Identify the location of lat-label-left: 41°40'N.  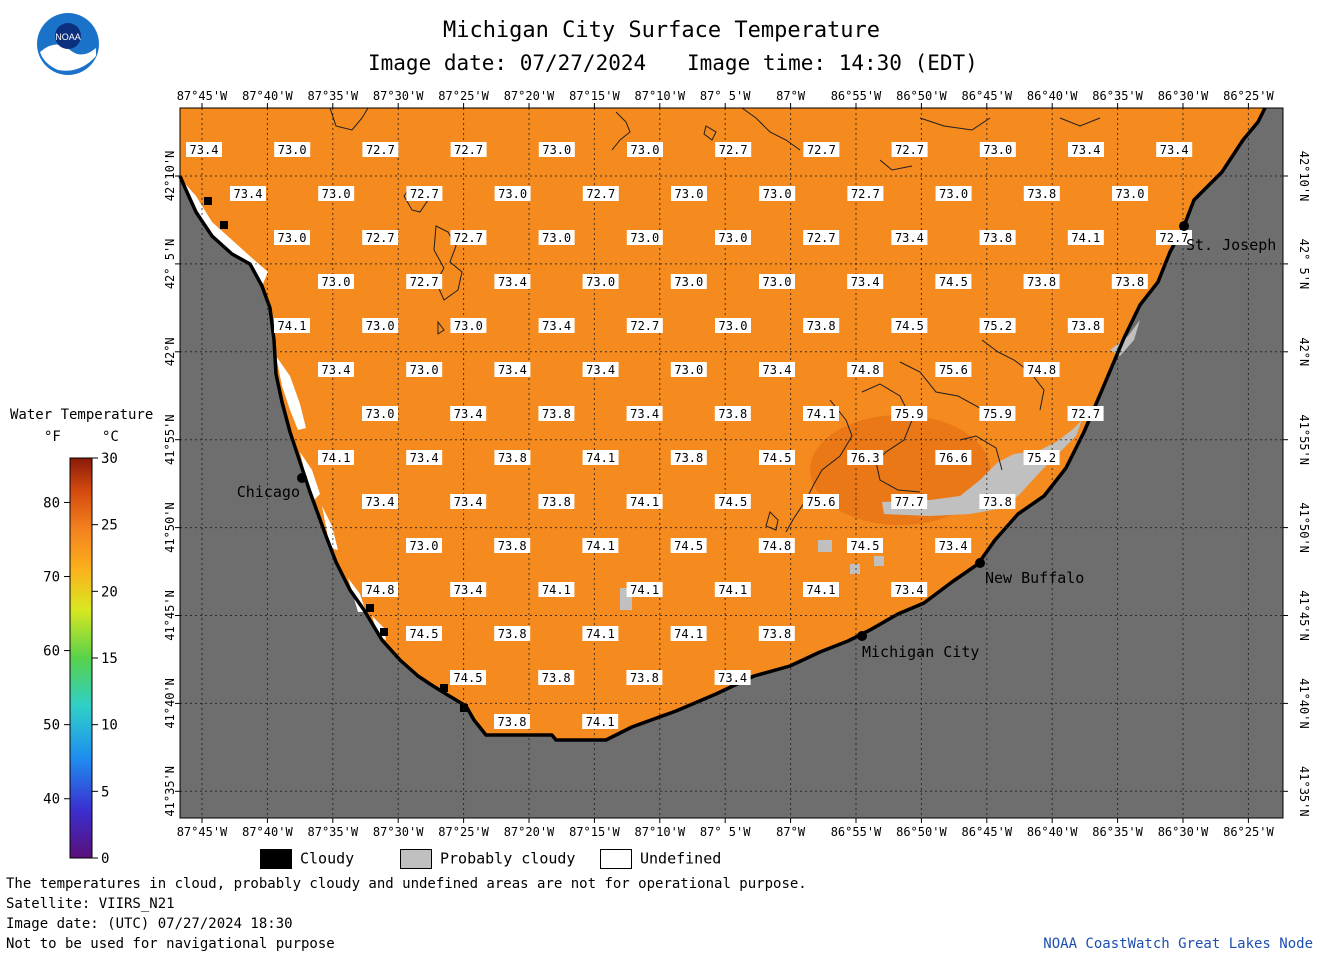
(170, 703).